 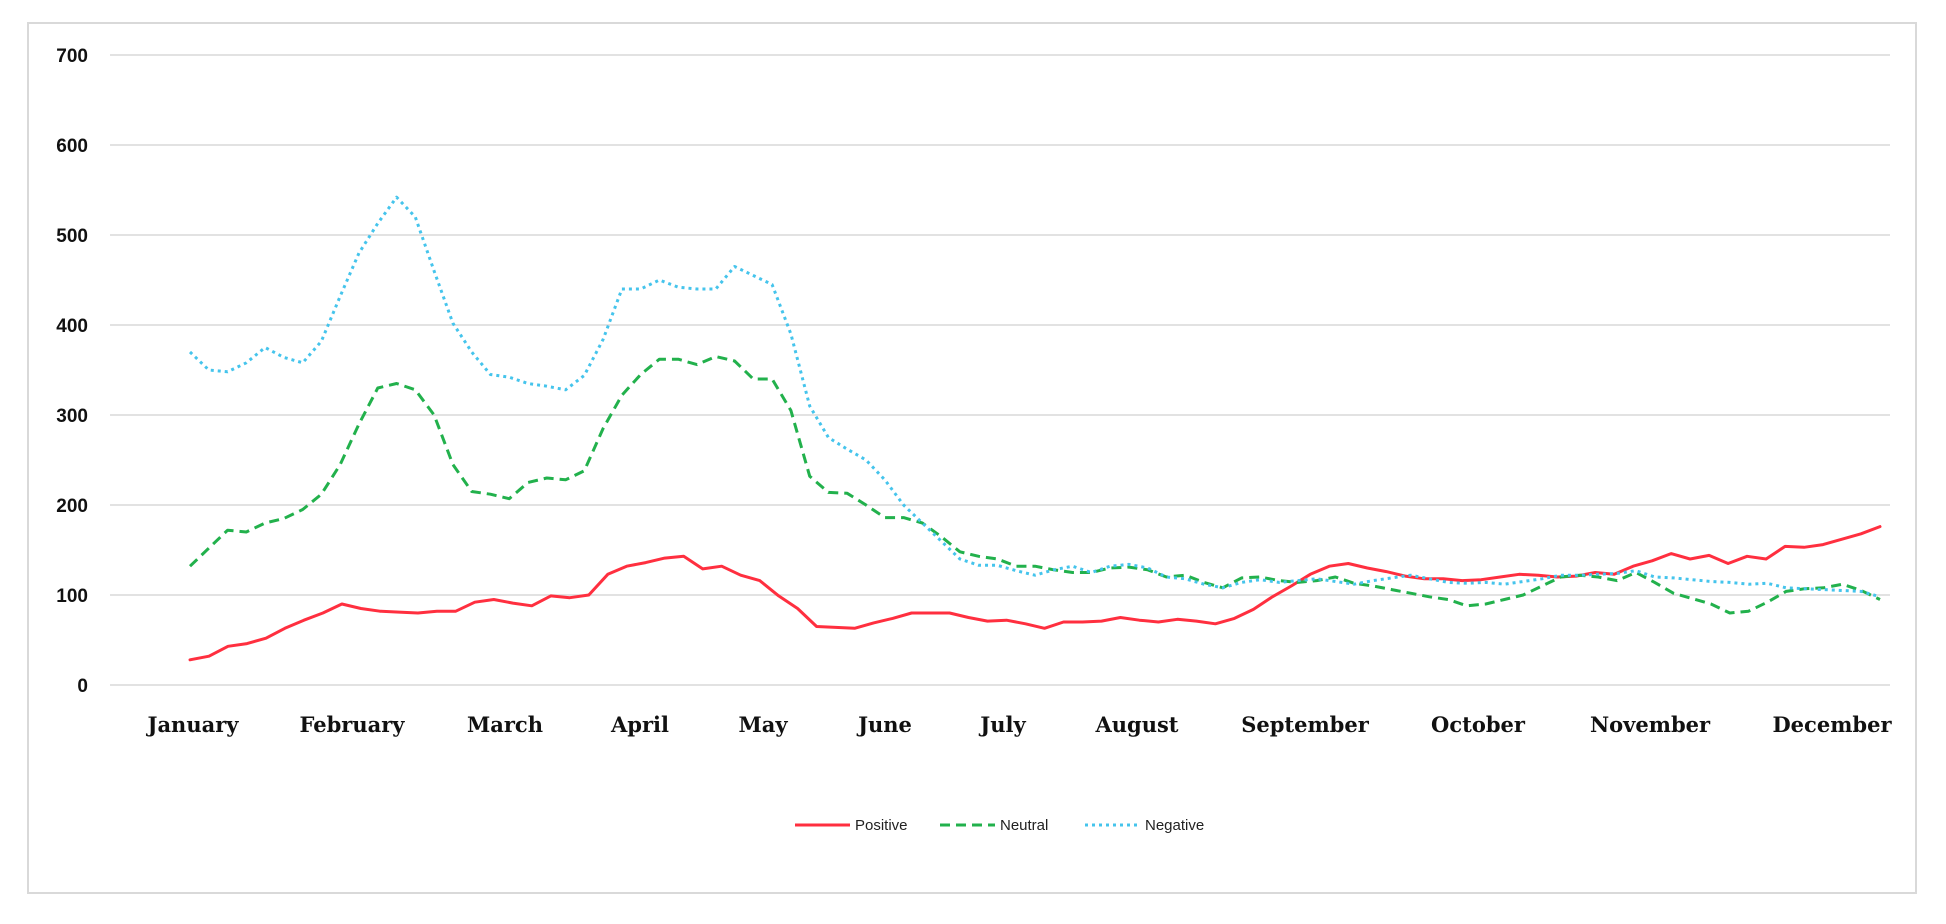 What do you see at coordinates (72, 146) in the screenshot?
I see `y-tick-label: 600` at bounding box center [72, 146].